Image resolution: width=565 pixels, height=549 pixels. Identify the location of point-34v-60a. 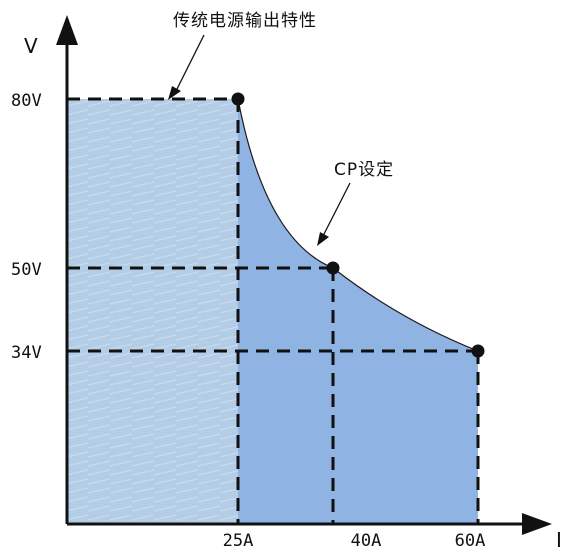
(478, 351).